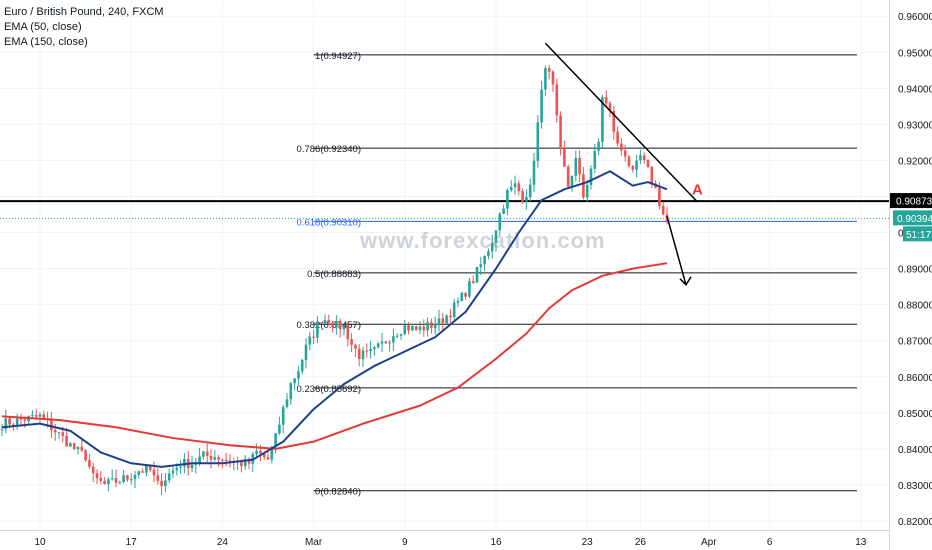 This screenshot has width=932, height=550. I want to click on y-tick-label: 0.89000, so click(915, 270).